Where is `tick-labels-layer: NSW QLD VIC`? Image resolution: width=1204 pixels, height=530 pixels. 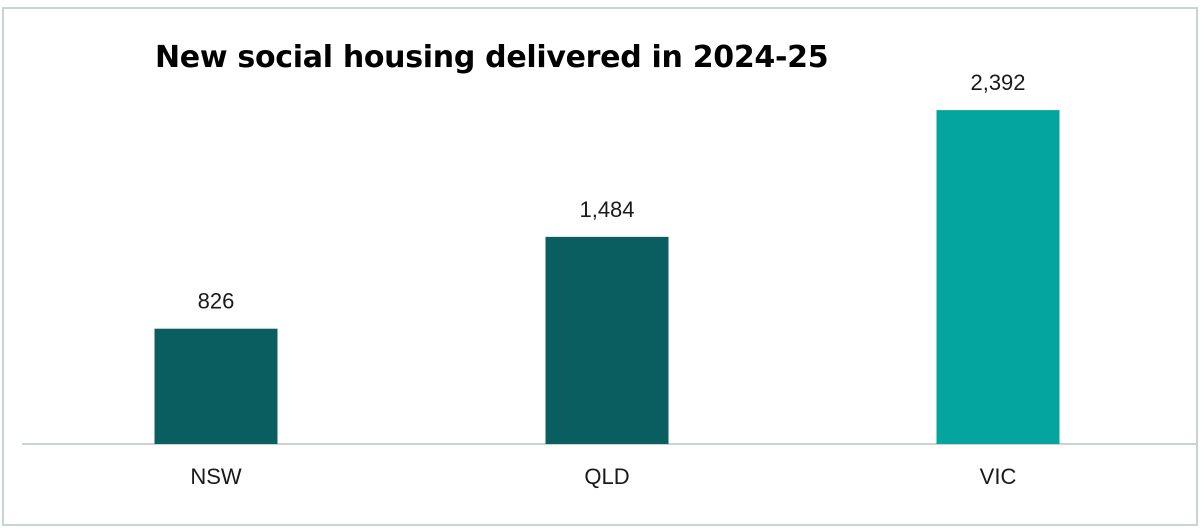
tick-labels-layer: NSW QLD VIC is located at coordinates (603, 476).